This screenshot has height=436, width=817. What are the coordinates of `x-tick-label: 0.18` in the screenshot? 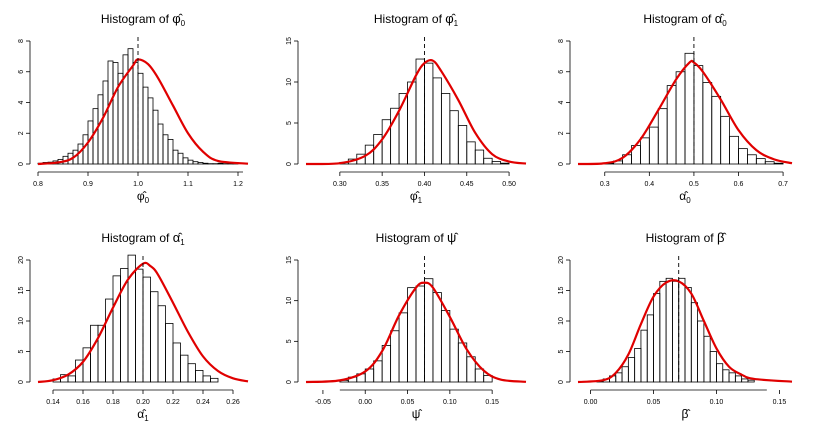 It's located at (113, 402).